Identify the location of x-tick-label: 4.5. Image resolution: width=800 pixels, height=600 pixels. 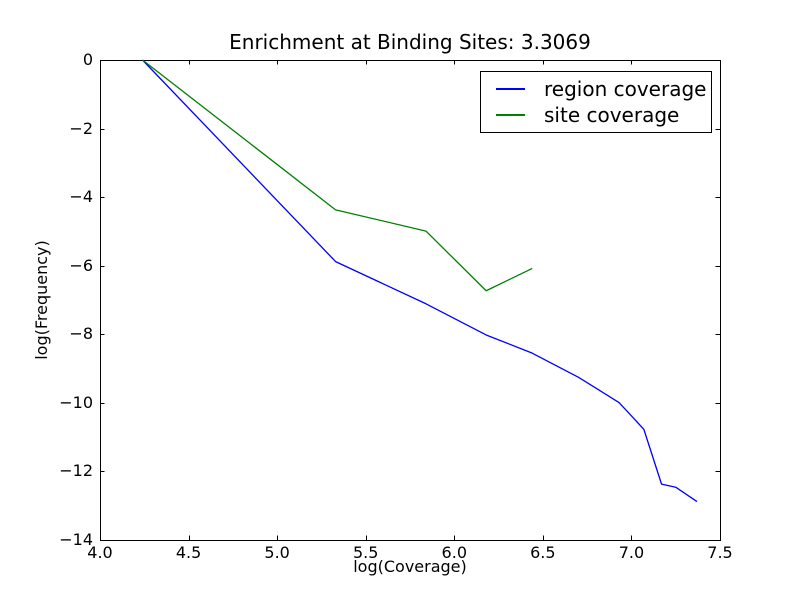
(188, 552).